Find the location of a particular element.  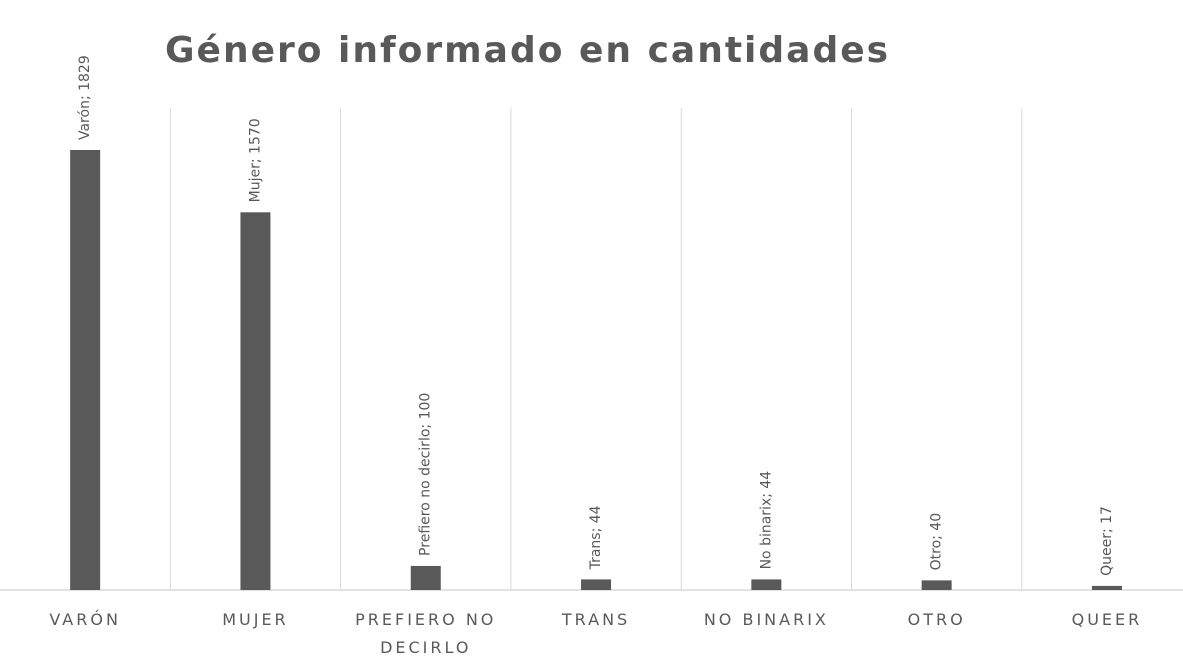

x-tick-label: MUJER is located at coordinates (255, 619).